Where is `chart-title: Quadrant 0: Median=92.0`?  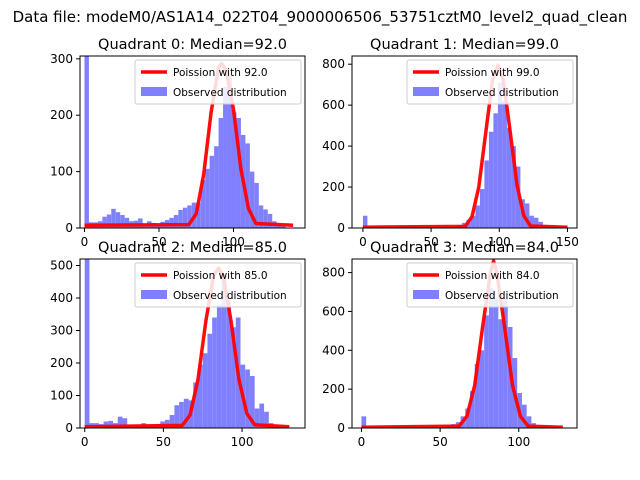 chart-title: Quadrant 0: Median=92.0 is located at coordinates (192, 45).